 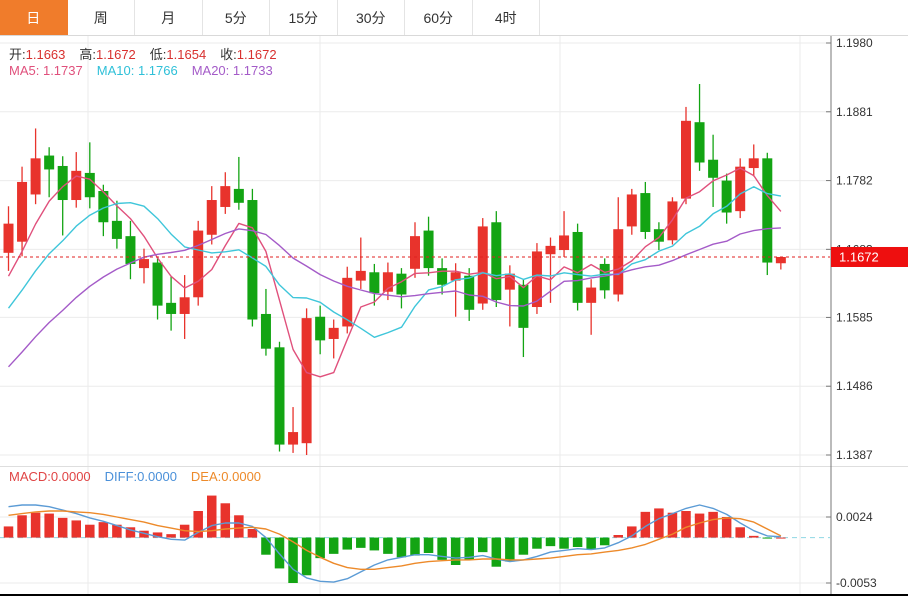 What do you see at coordinates (30, 476) in the screenshot?
I see `macd-label: MACD:` at bounding box center [30, 476].